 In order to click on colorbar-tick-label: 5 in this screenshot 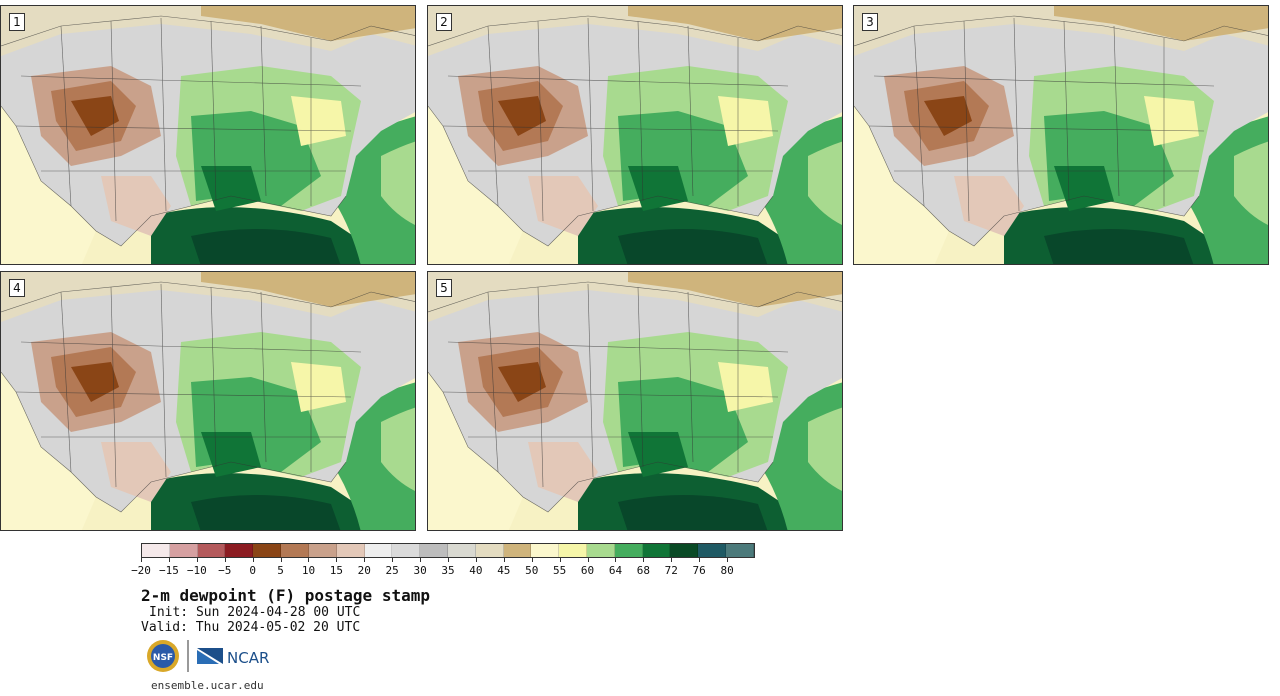, I will do `click(280, 570)`.